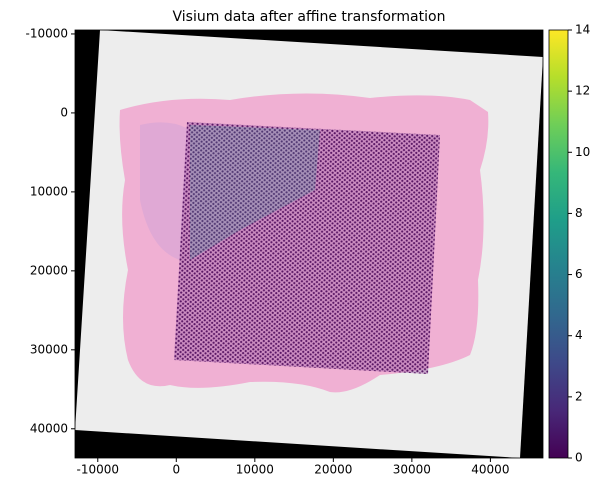 The image size is (600, 491). Describe the element at coordinates (49, 191) in the screenshot. I see `y-tick-label: 10000` at that location.